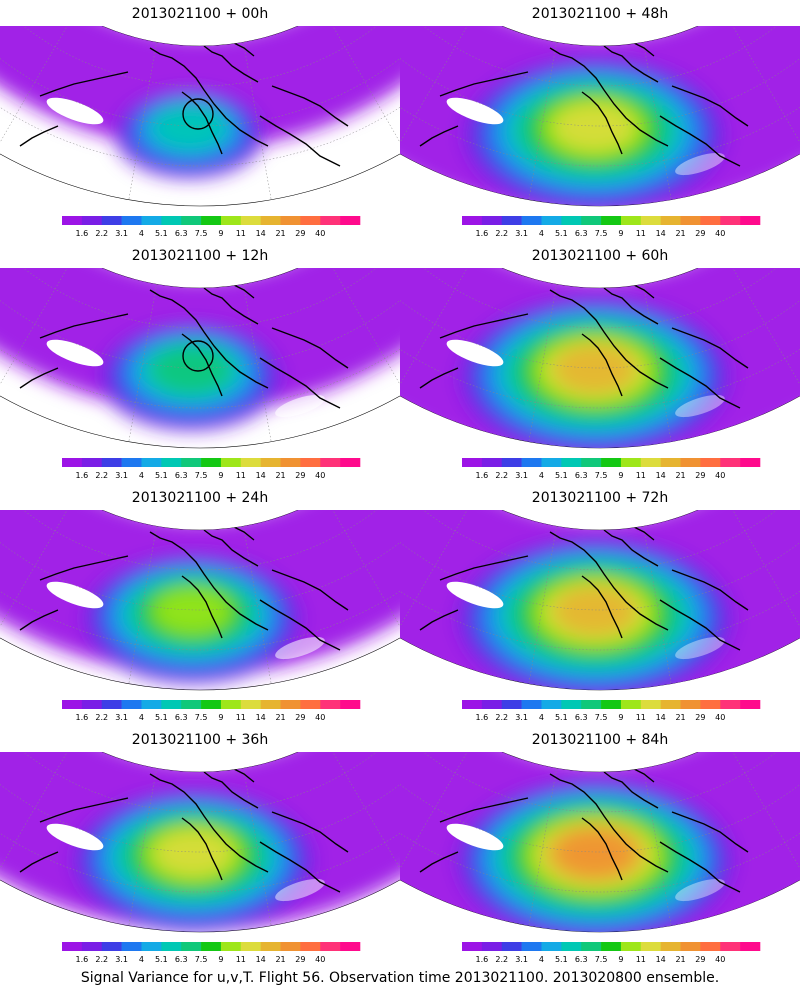 The image size is (800, 1000). Describe the element at coordinates (200, 14) in the screenshot. I see `panel-title: 2013021100 + 00h` at that location.